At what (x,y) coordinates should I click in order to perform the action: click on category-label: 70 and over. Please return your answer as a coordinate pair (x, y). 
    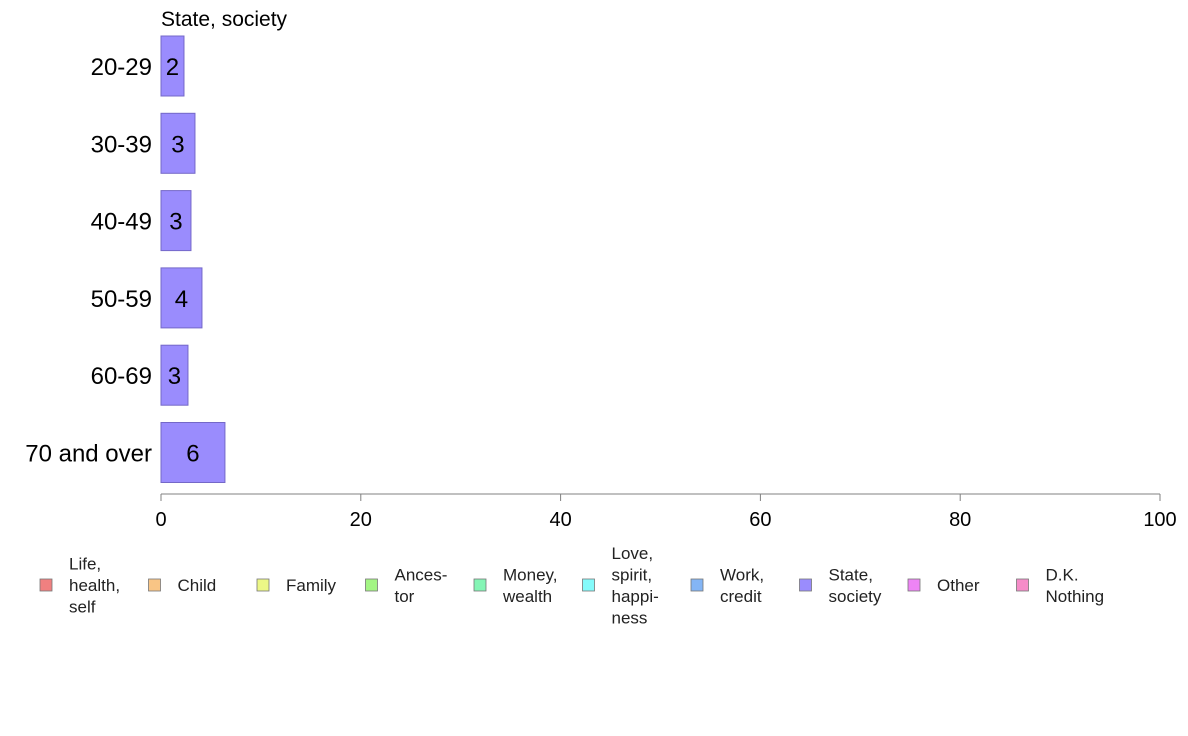
    Looking at the image, I should click on (88, 454).